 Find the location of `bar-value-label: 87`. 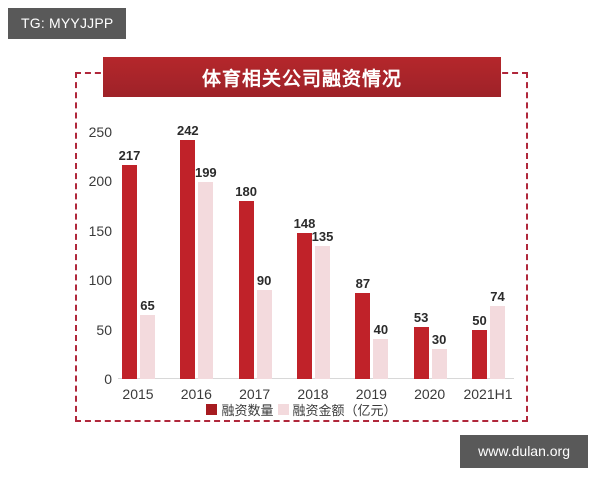

bar-value-label: 87 is located at coordinates (363, 284).